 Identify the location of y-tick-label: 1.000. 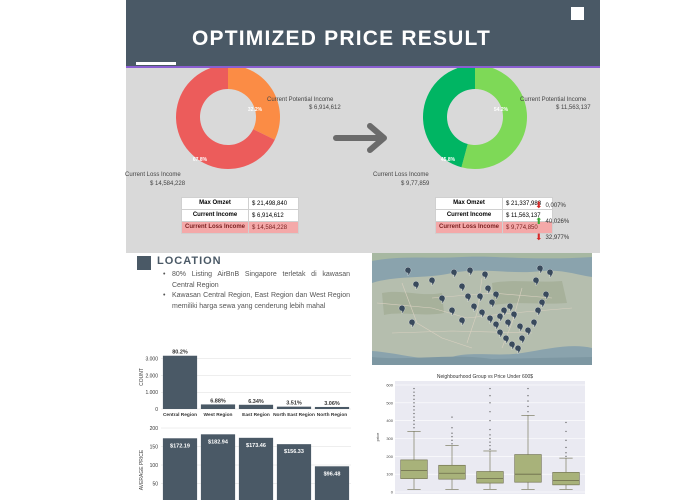
(151, 393).